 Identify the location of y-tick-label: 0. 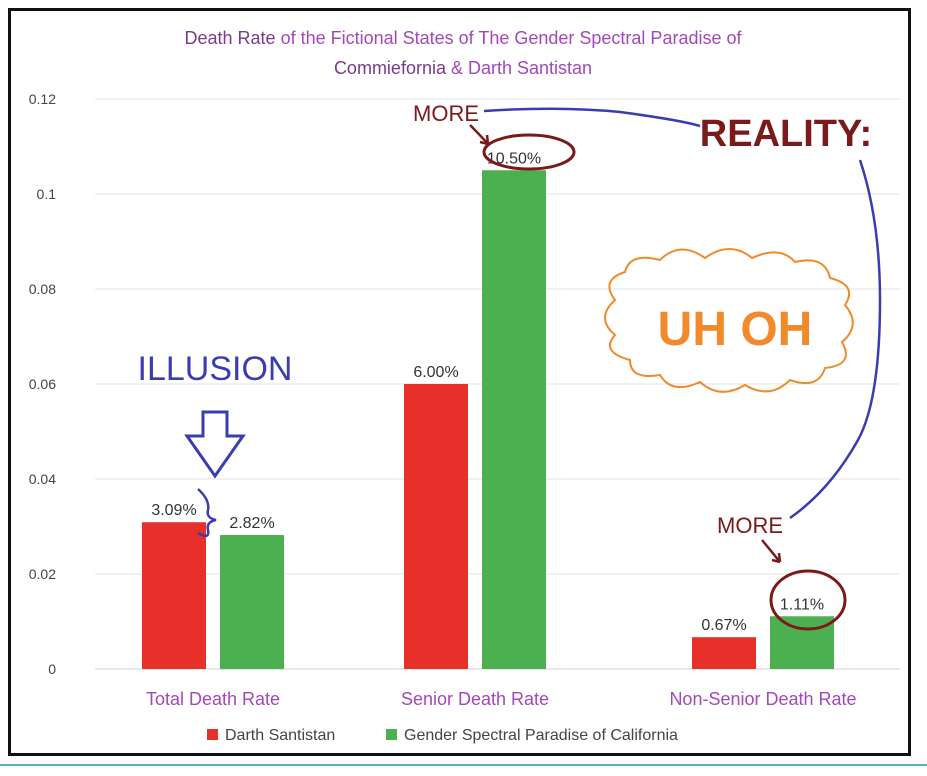
(52, 669).